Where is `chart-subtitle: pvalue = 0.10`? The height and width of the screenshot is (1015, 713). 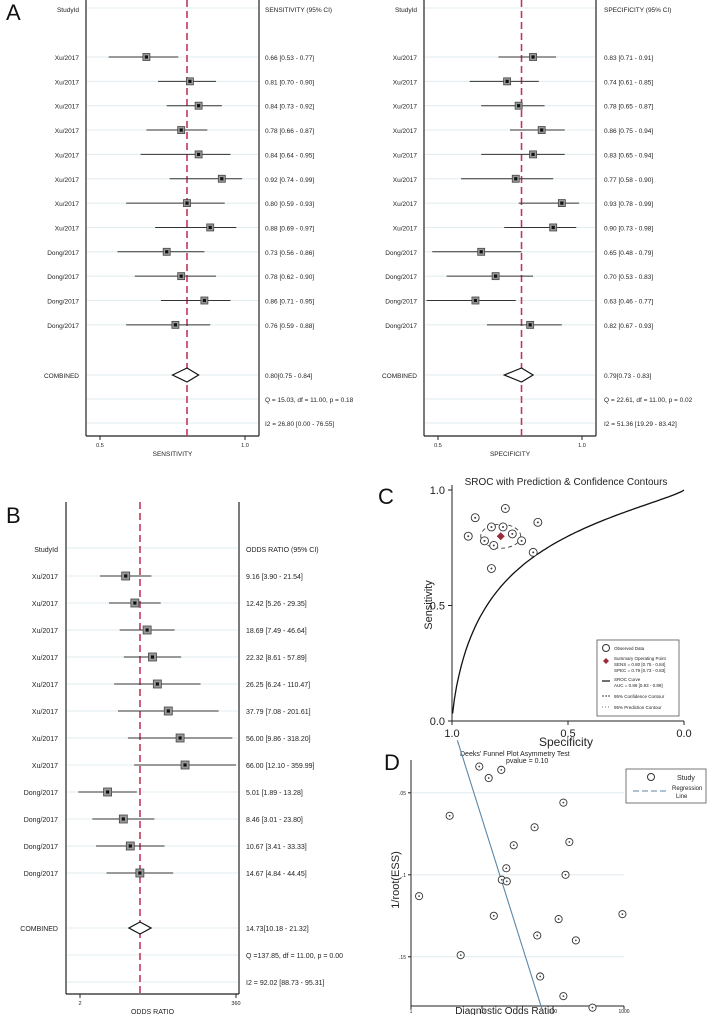 chart-subtitle: pvalue = 0.10 is located at coordinates (527, 761).